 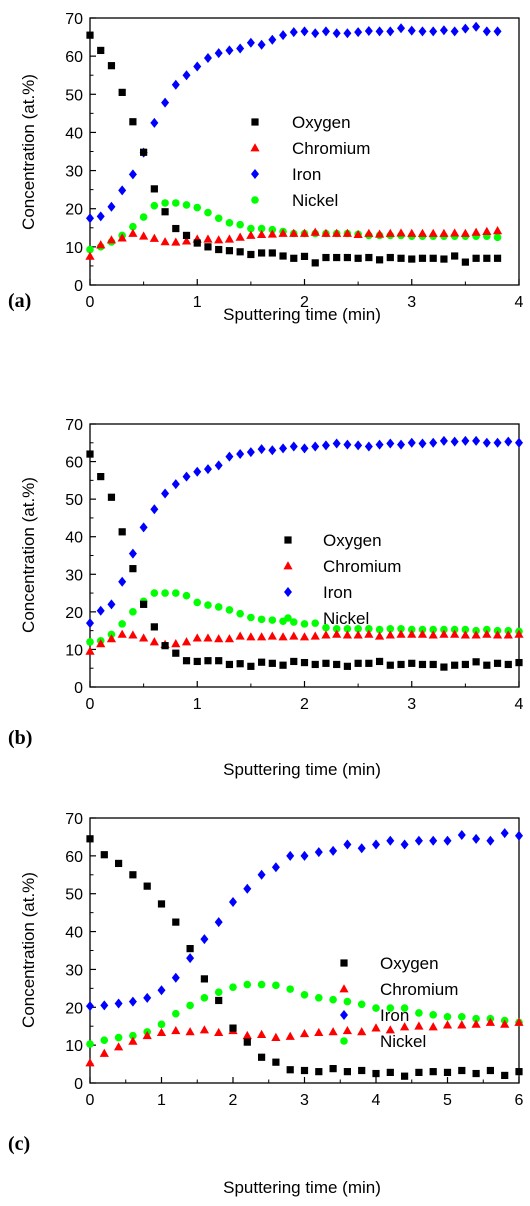 What do you see at coordinates (302, 314) in the screenshot?
I see `x-axis-label: Sputtering time (min)` at bounding box center [302, 314].